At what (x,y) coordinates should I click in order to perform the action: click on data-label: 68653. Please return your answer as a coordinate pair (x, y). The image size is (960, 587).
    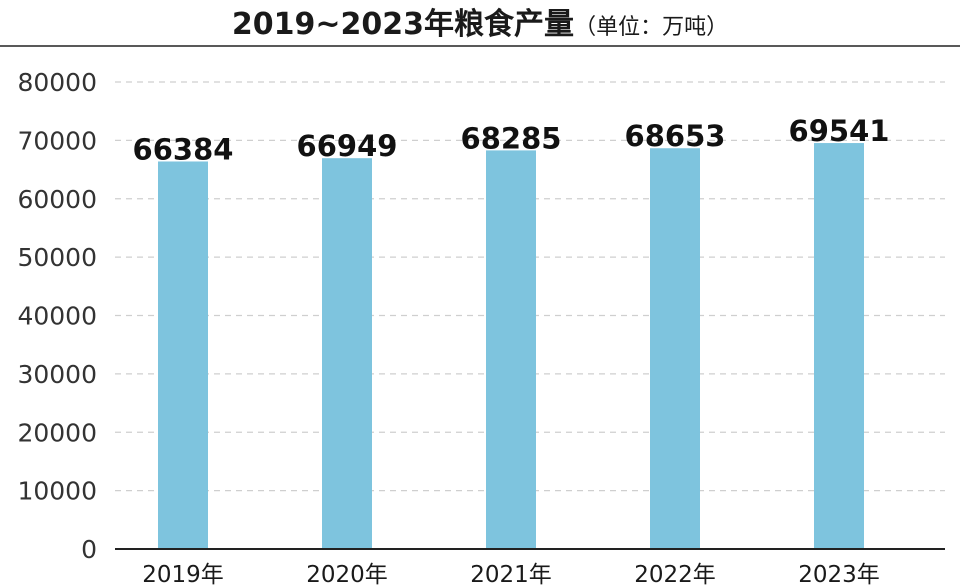
    Looking at the image, I should click on (675, 136).